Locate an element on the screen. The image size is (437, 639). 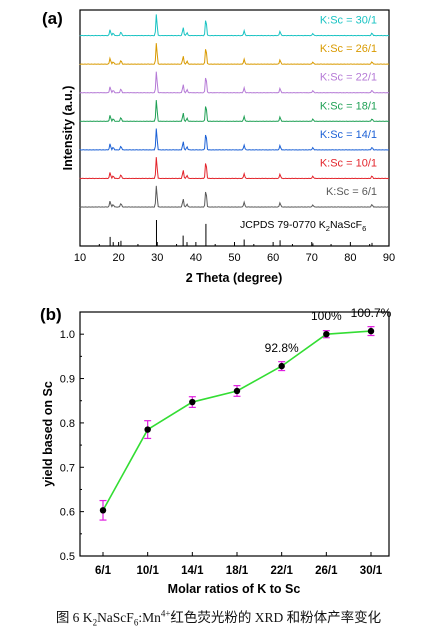
xrd-series-label: K:Sc = 10/1 is located at coordinates (348, 163).